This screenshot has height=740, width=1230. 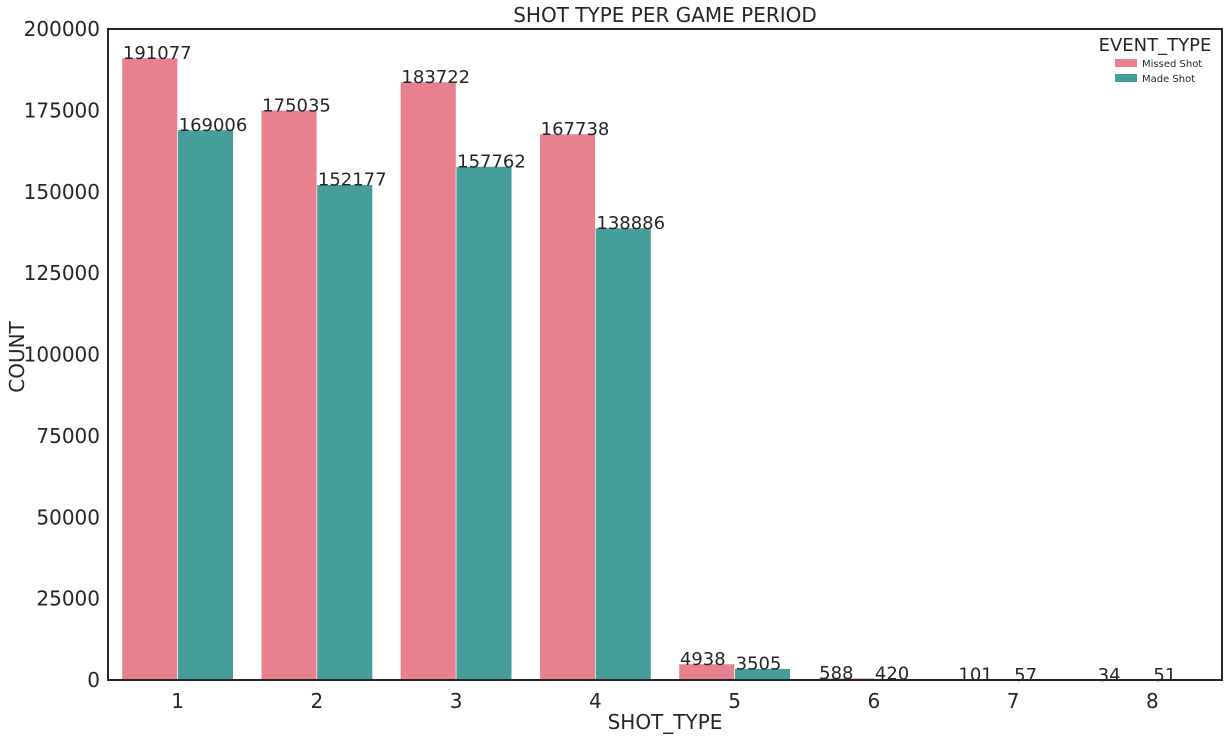 I want to click on x-tick-label: 7, so click(x=1013, y=701).